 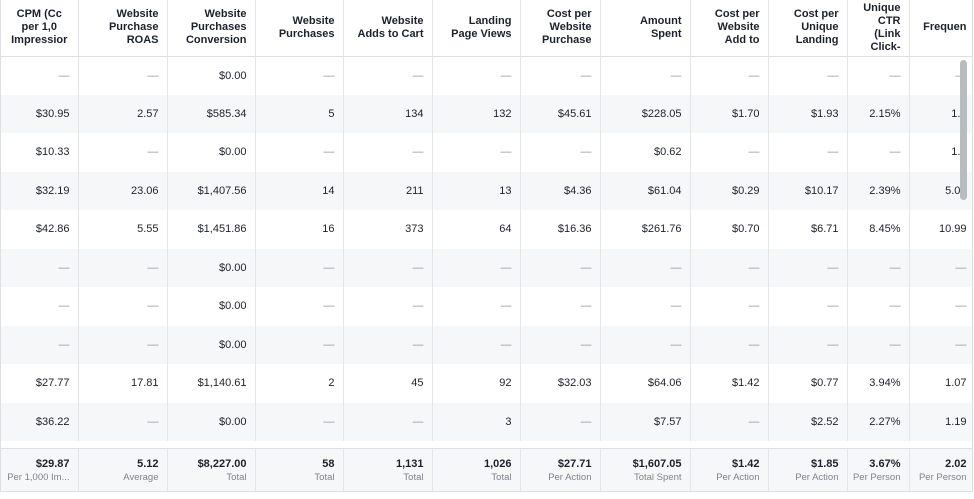 What do you see at coordinates (123, 190) in the screenshot?
I see `table-cell: 23.06` at bounding box center [123, 190].